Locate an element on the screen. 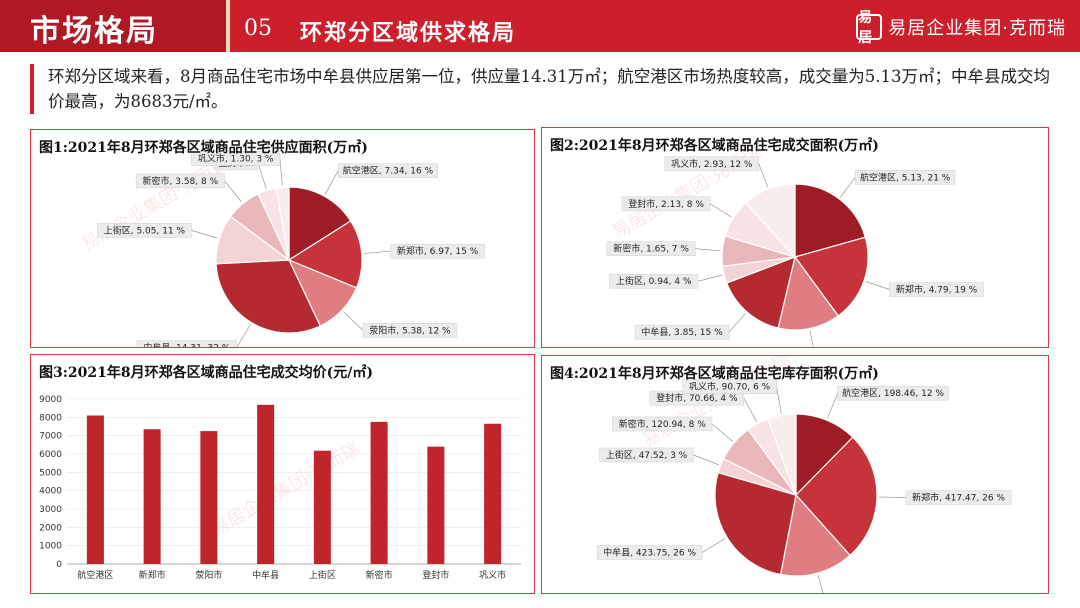 The image size is (1080, 608). section-tag: 市场格局 is located at coordinates (113, 26).